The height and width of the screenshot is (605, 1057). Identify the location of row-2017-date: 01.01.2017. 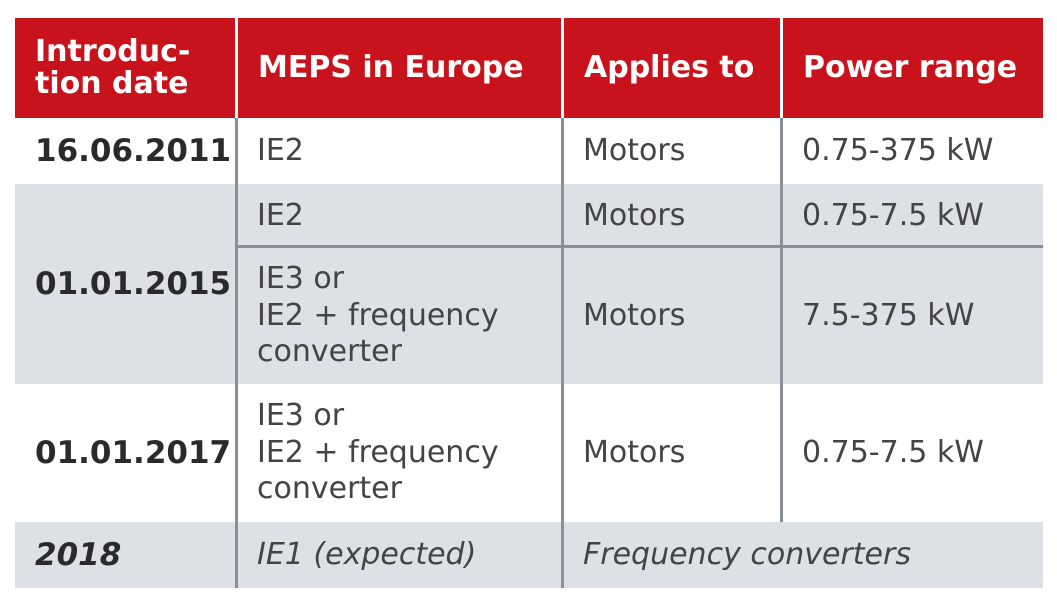
(125, 453).